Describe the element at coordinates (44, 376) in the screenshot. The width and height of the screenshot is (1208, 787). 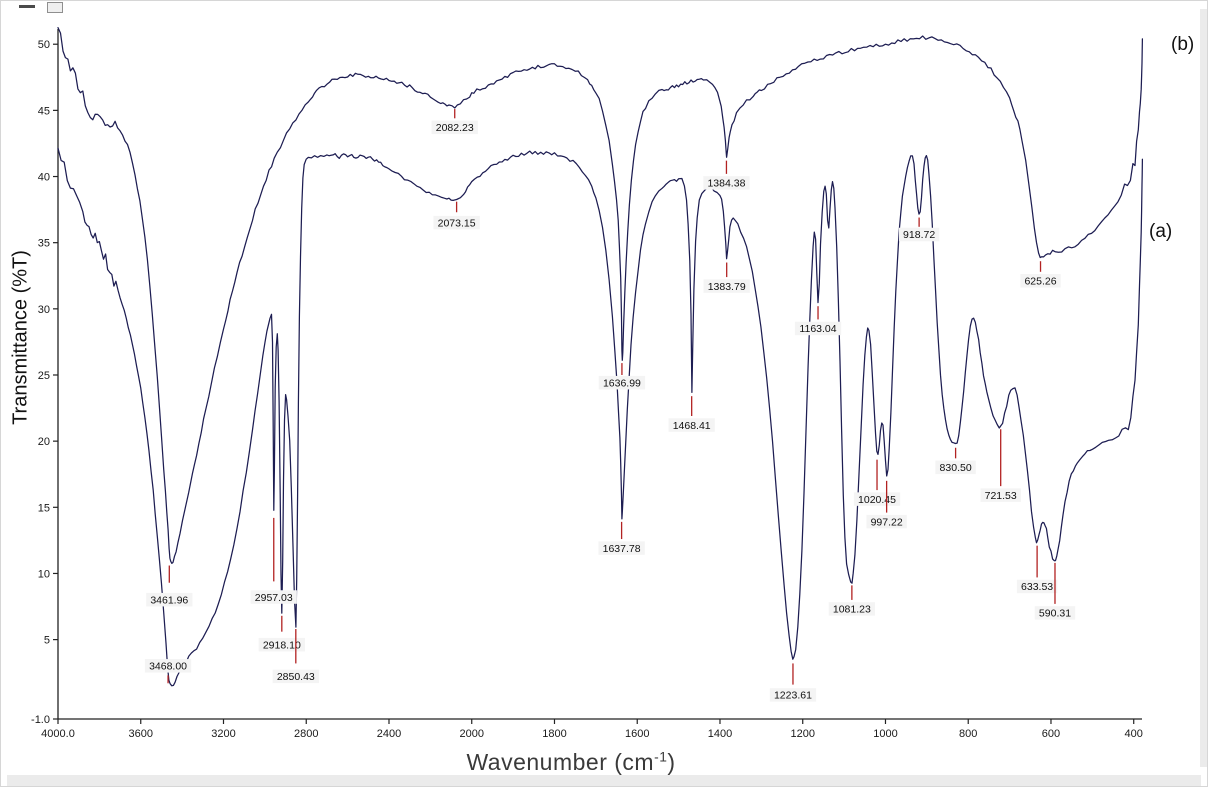
I see `y-tick-label: 25` at that location.